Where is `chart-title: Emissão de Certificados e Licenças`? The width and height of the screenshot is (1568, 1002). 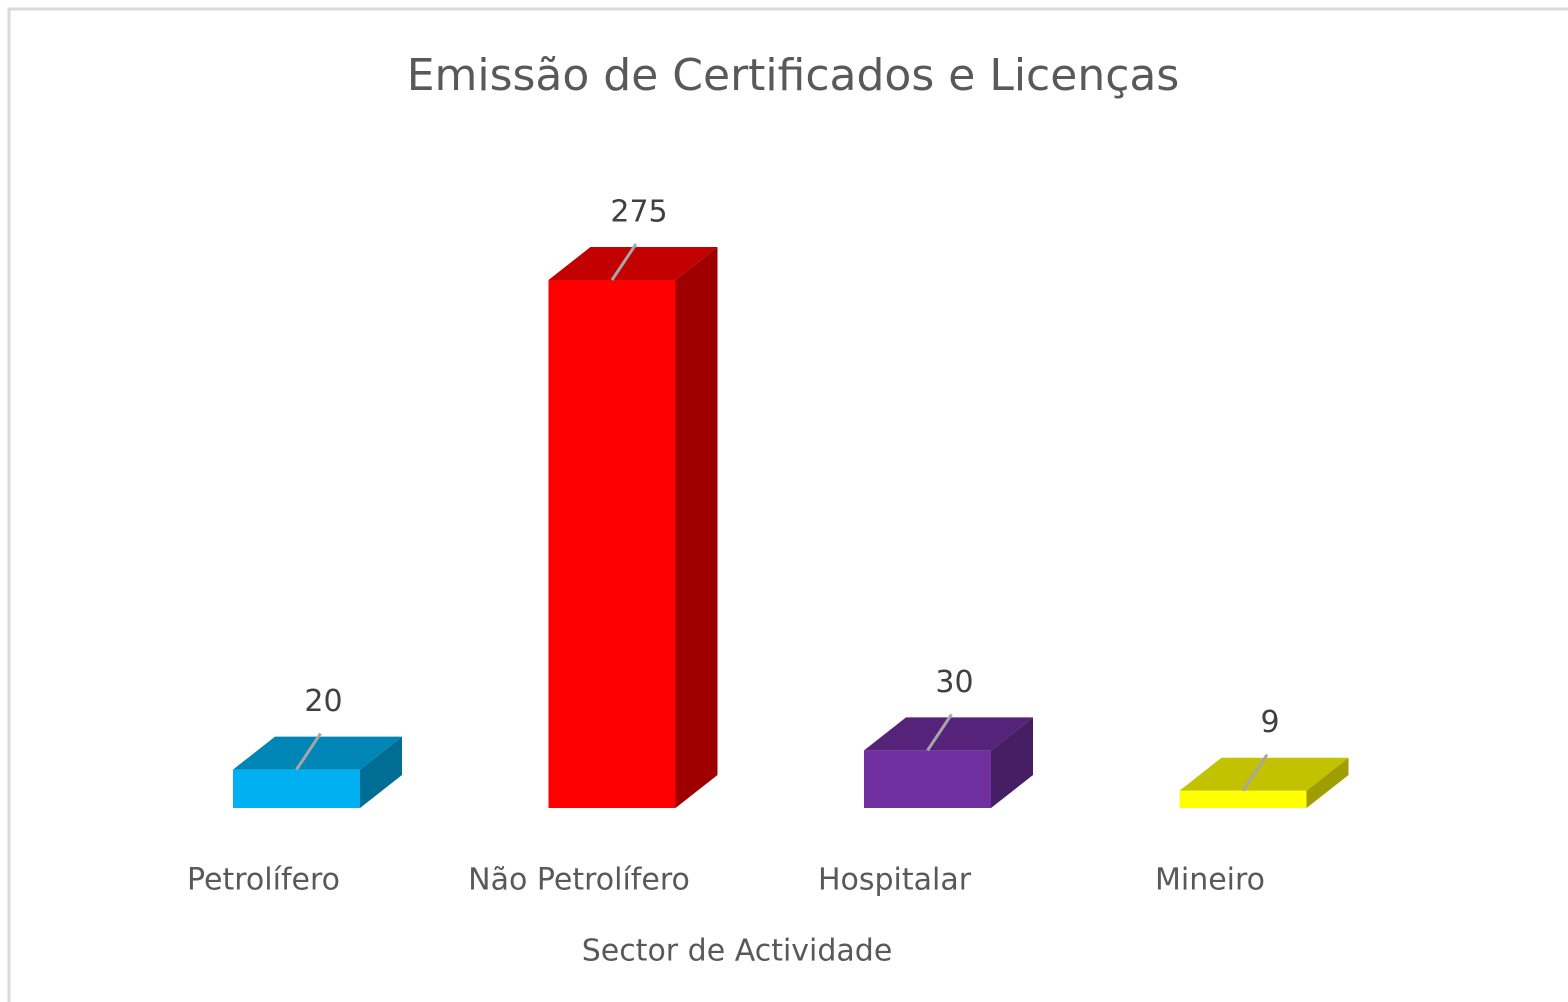
chart-title: Emissão de Certificados e Licenças is located at coordinates (793, 75).